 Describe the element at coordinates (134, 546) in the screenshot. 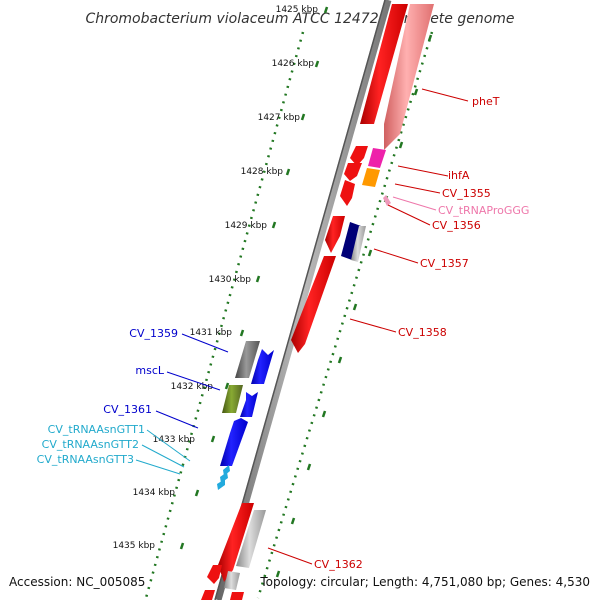

I see `tick-label: 1435 kbp` at that location.